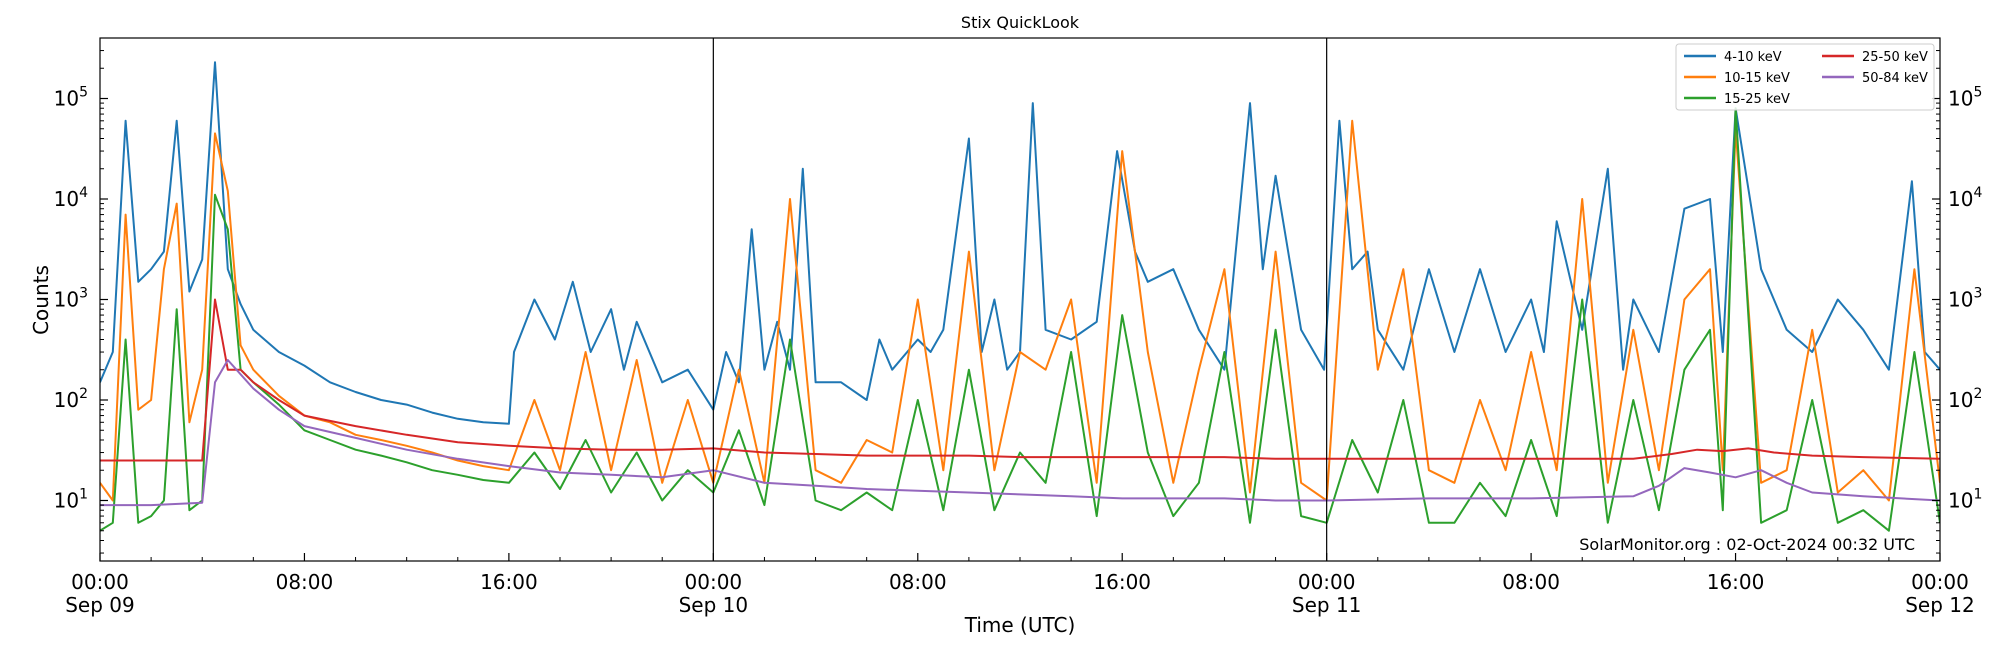 The height and width of the screenshot is (650, 2000). Describe the element at coordinates (1327, 605) in the screenshot. I see `x-tick-date-label: Sep 11` at that location.